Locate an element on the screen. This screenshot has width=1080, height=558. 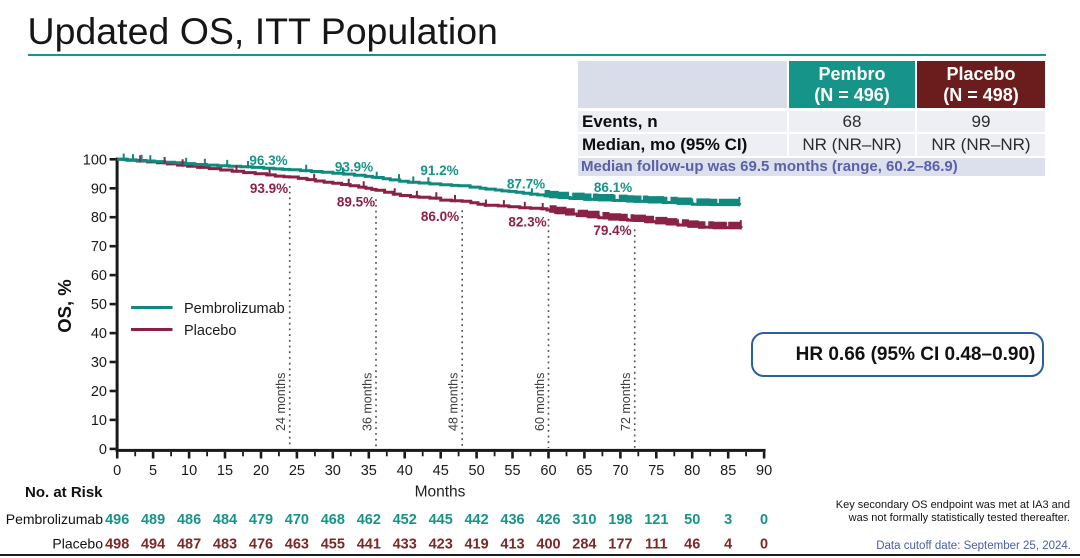
svg-text: 496 is located at coordinates (117, 520).